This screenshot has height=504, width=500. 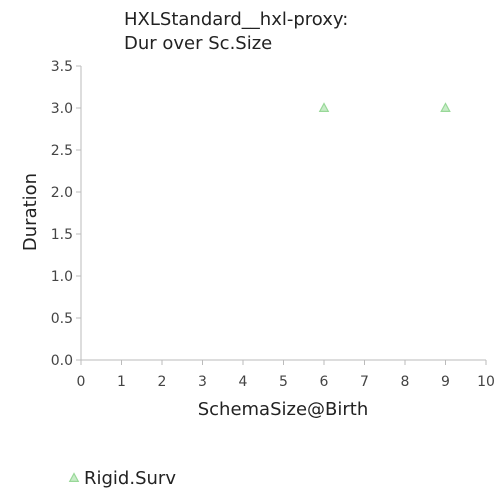 What do you see at coordinates (243, 382) in the screenshot?
I see `x-tick-label: 4` at bounding box center [243, 382].